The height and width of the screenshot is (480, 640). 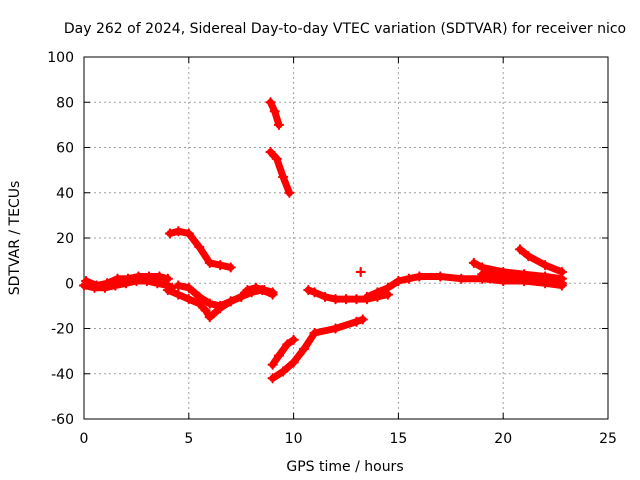 What do you see at coordinates (503, 439) in the screenshot?
I see `x-tick-label: 20` at bounding box center [503, 439].